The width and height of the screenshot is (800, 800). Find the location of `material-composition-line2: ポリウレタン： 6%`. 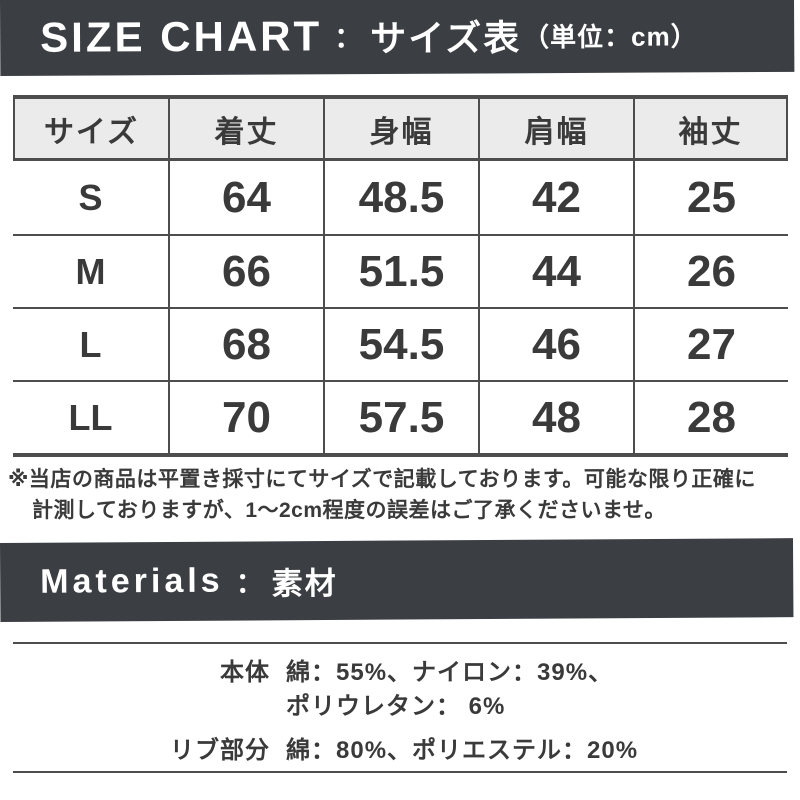

material-composition-line2: ポリウレタン： 6% is located at coordinates (396, 706).